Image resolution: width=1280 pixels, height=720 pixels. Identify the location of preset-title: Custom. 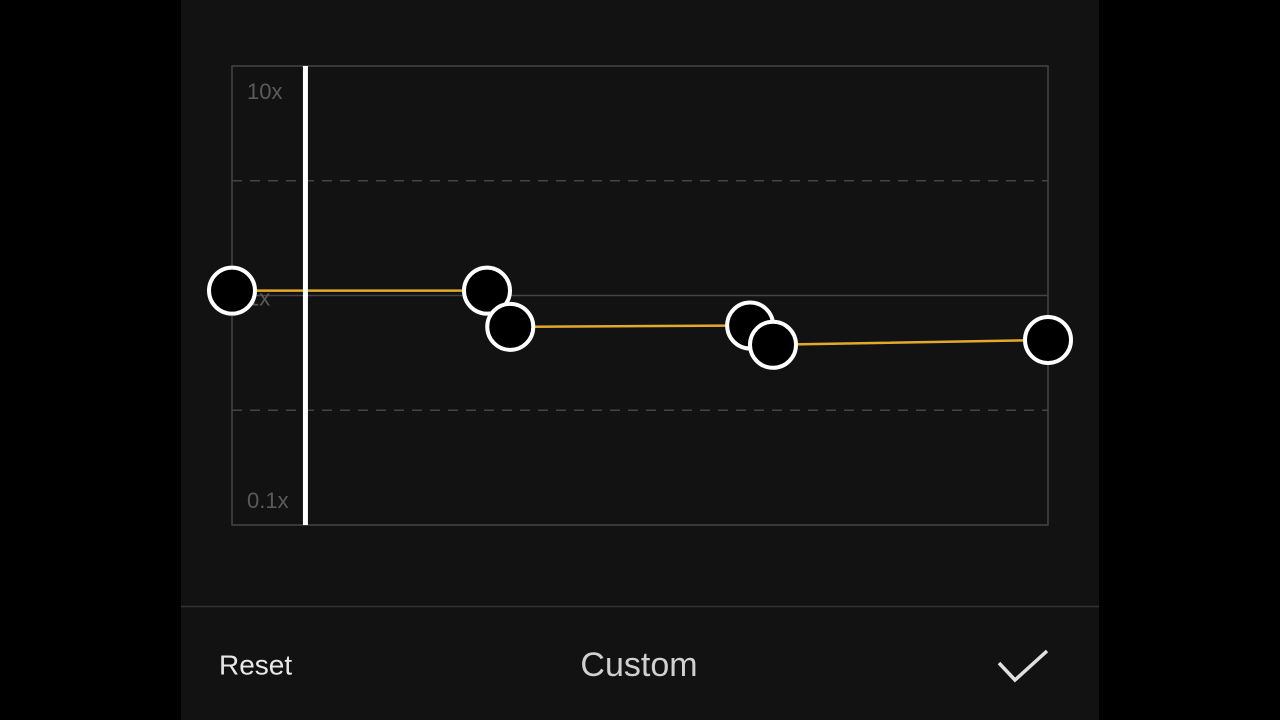
(638, 665).